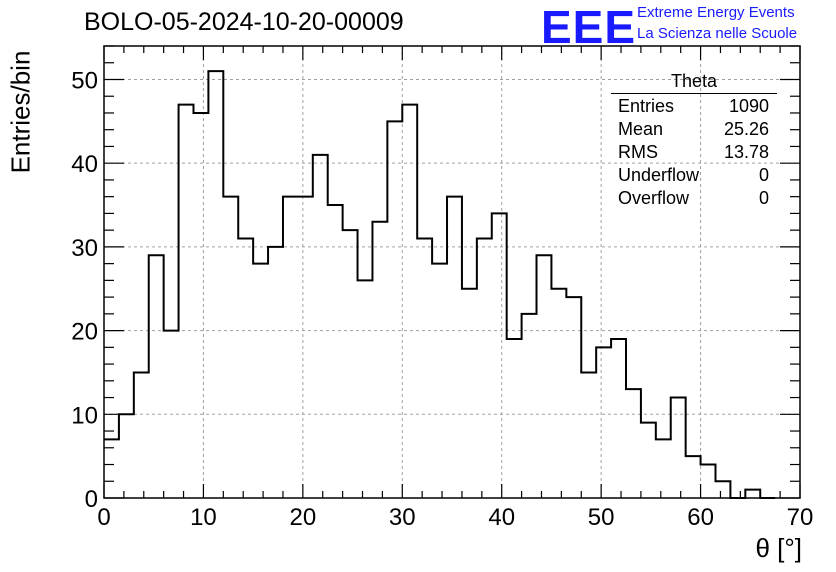  I want to click on brand-line-2: La Scienza nelle Scuole, so click(717, 33).